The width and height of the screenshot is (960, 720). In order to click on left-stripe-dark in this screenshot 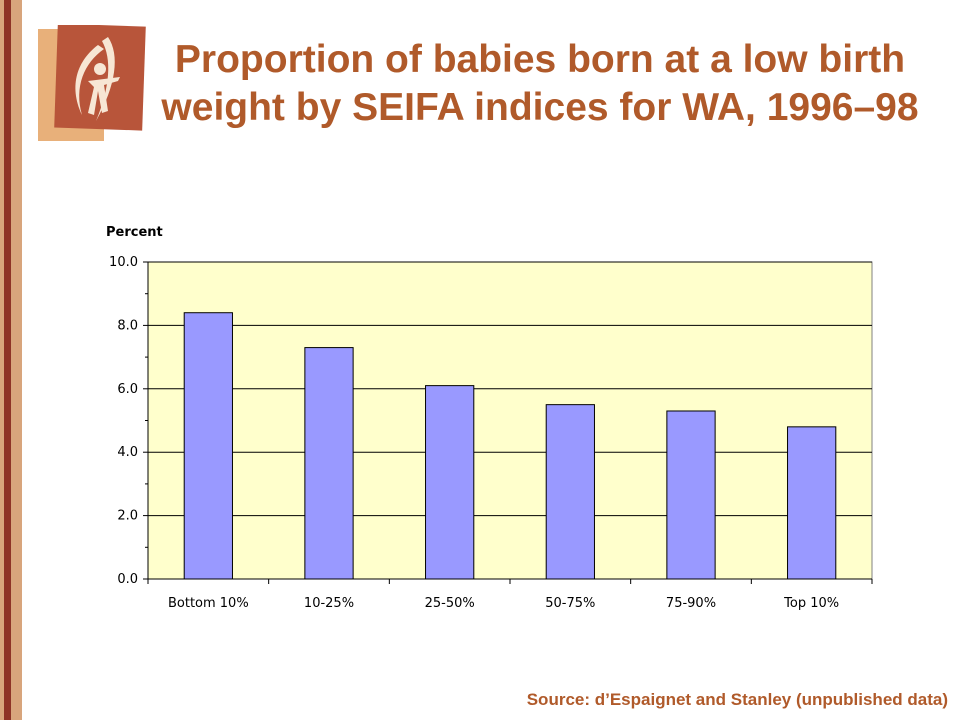, I will do `click(7, 360)`.